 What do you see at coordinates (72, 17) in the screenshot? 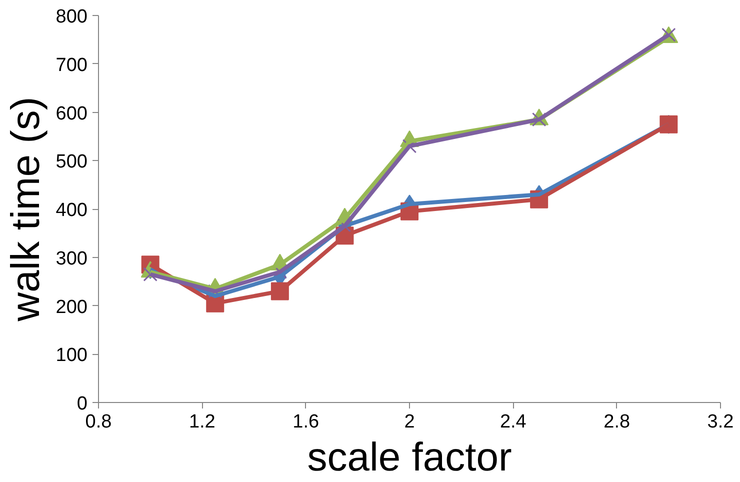
I see `y-tick-label: 800` at bounding box center [72, 17].